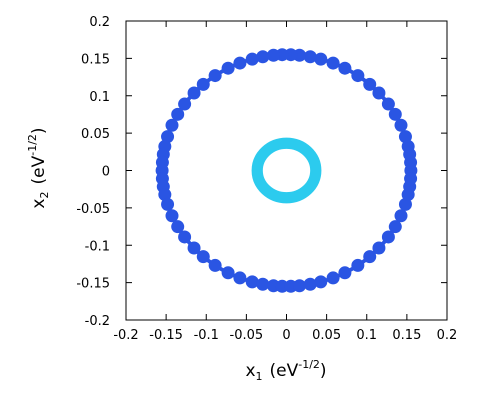  Describe the element at coordinates (406, 335) in the screenshot. I see `x-tick-label: 0.15` at that location.